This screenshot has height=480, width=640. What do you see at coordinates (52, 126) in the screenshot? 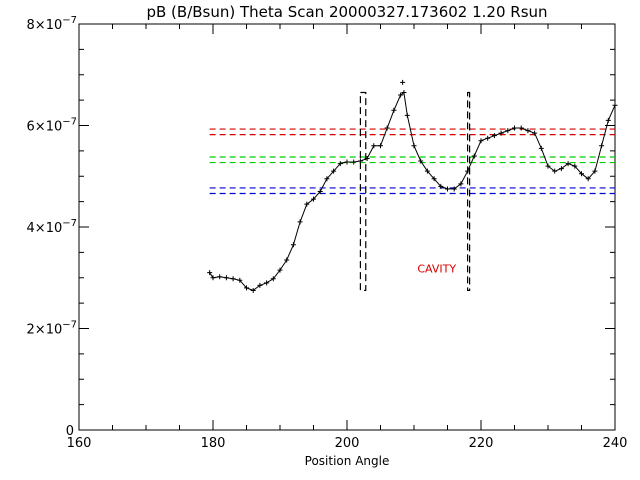
I see `y-tick-label: 6×10⁻⁷` at bounding box center [52, 126].